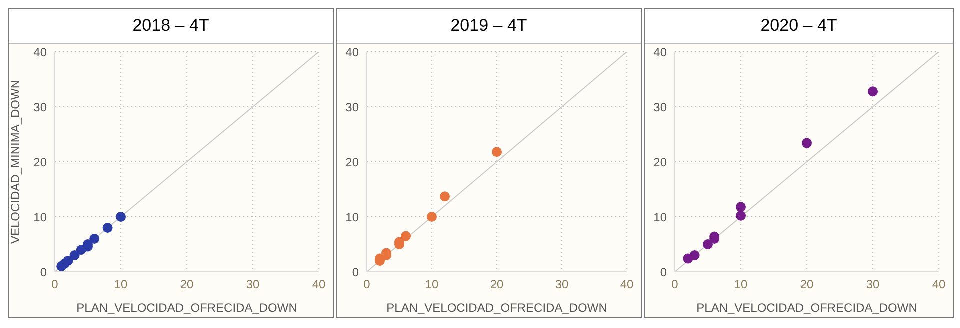 Image resolution: width=960 pixels, height=328 pixels. What do you see at coordinates (799, 26) in the screenshot?
I see `chart-title: 2020 – 4T` at bounding box center [799, 26].